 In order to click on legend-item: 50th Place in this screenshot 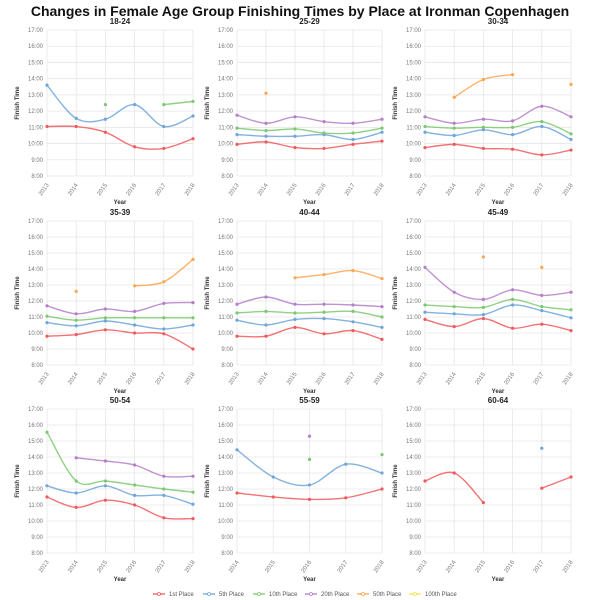, I will do `click(379, 595)`.